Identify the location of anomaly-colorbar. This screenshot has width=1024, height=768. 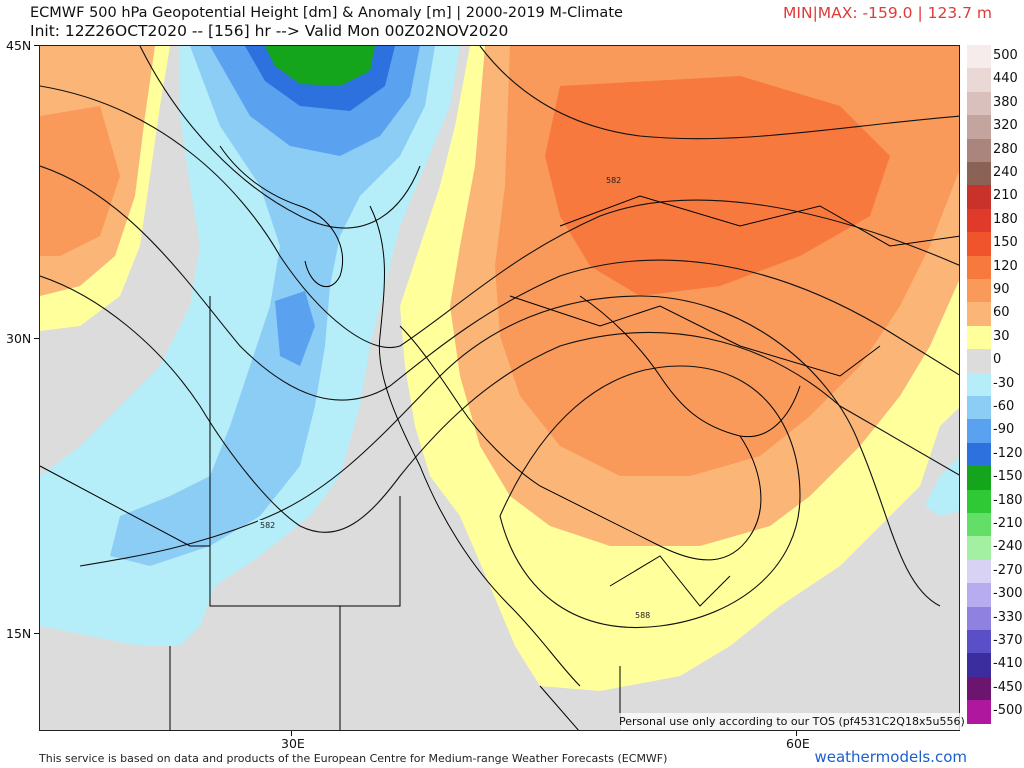
(979, 385).